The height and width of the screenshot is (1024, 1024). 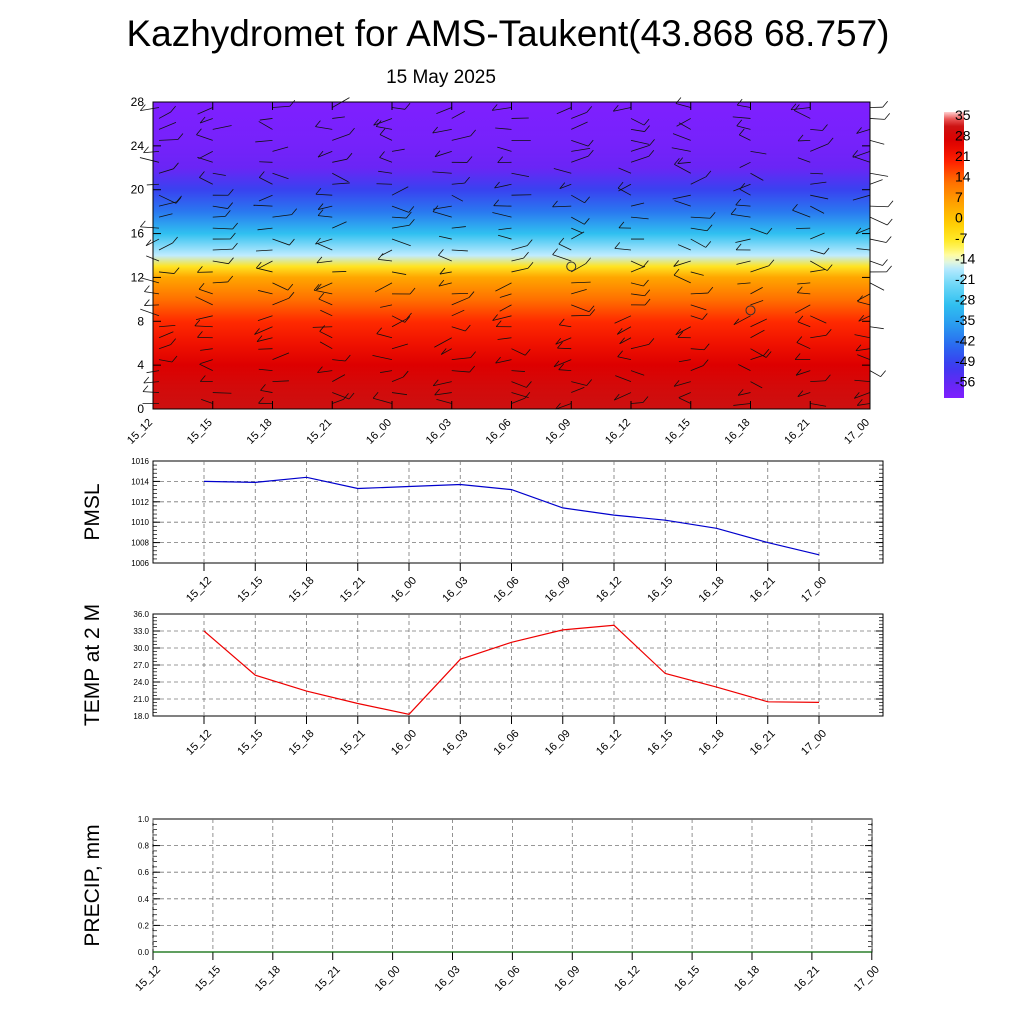 I want to click on colorbar-label: -42, so click(x=965, y=341).